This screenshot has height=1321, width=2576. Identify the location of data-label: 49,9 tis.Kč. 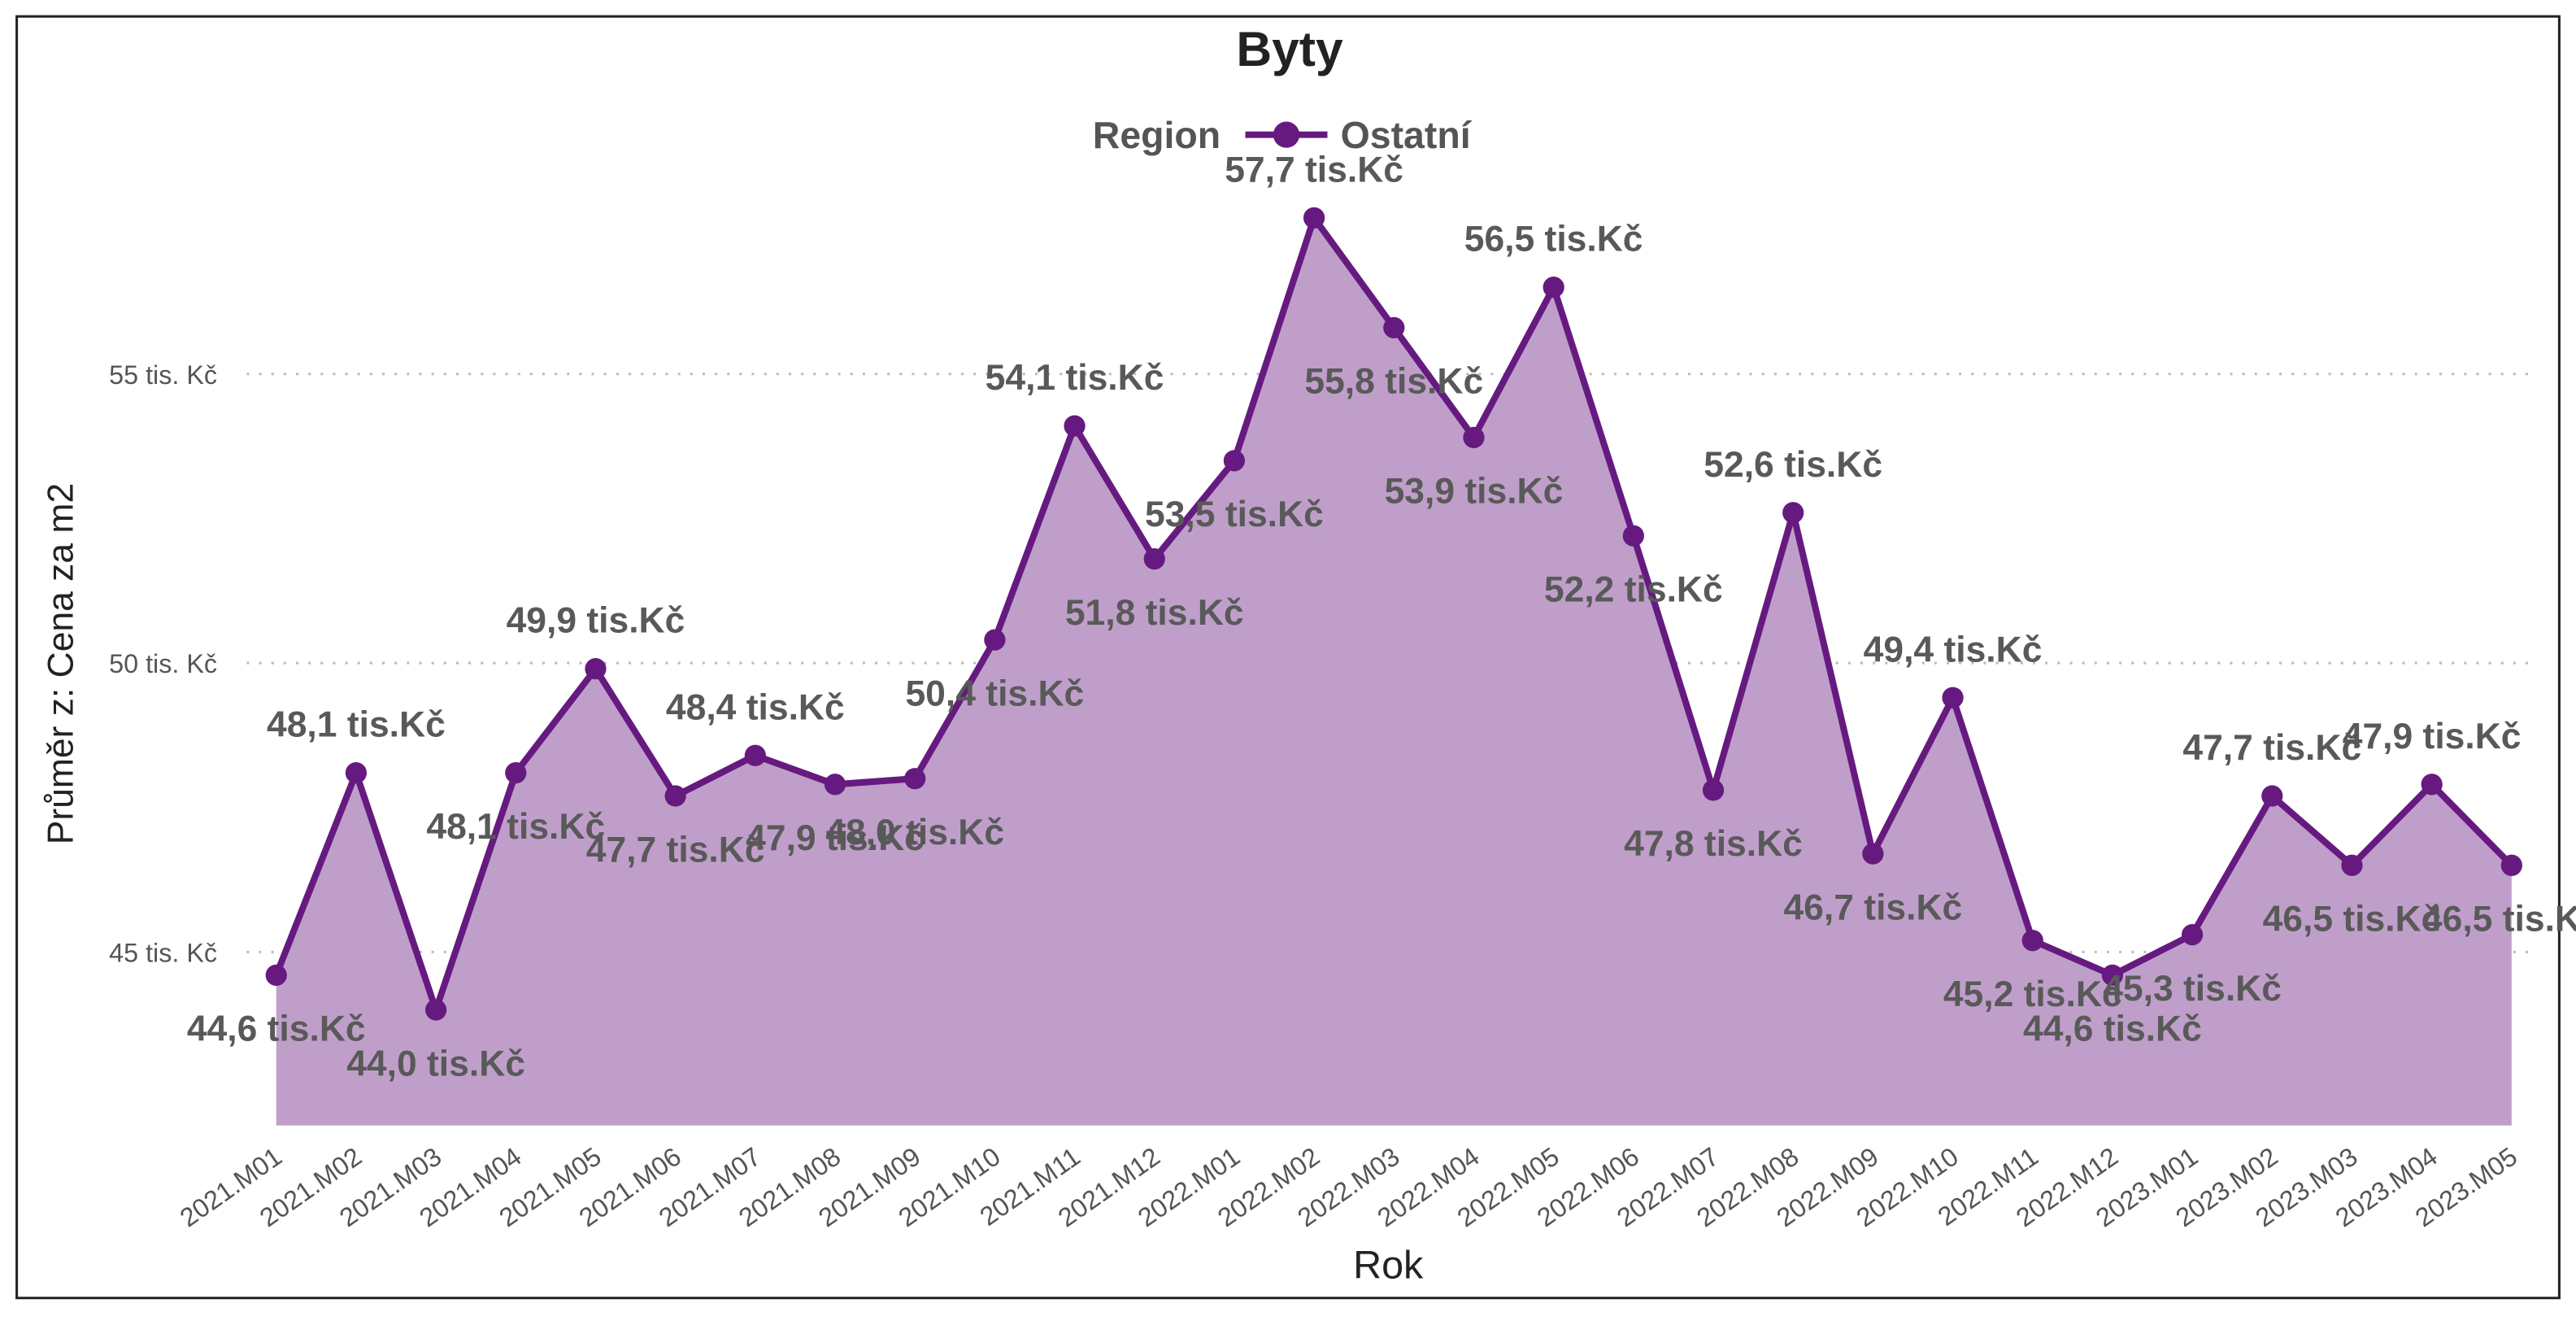
(596, 621).